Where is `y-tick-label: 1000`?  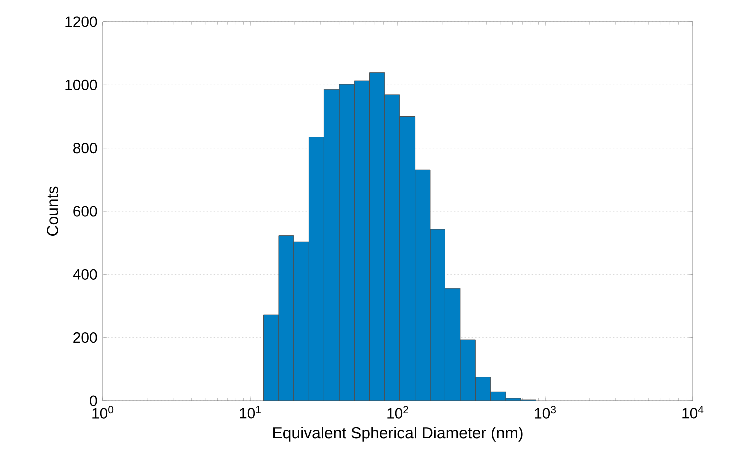
y-tick-label: 1000 is located at coordinates (82, 85).